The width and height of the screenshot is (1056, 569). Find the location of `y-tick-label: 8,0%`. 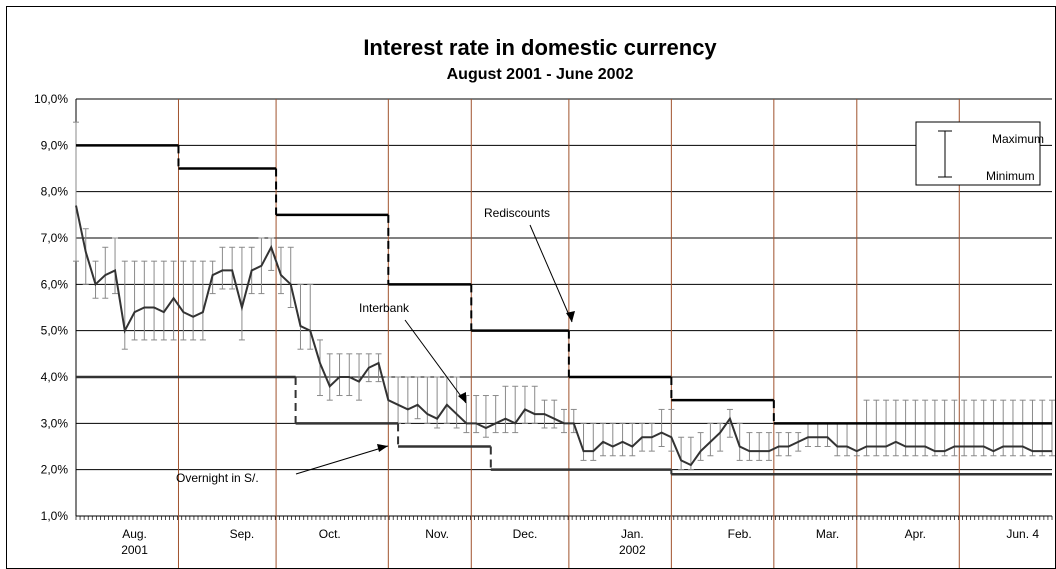

y-tick-label: 8,0% is located at coordinates (55, 192).